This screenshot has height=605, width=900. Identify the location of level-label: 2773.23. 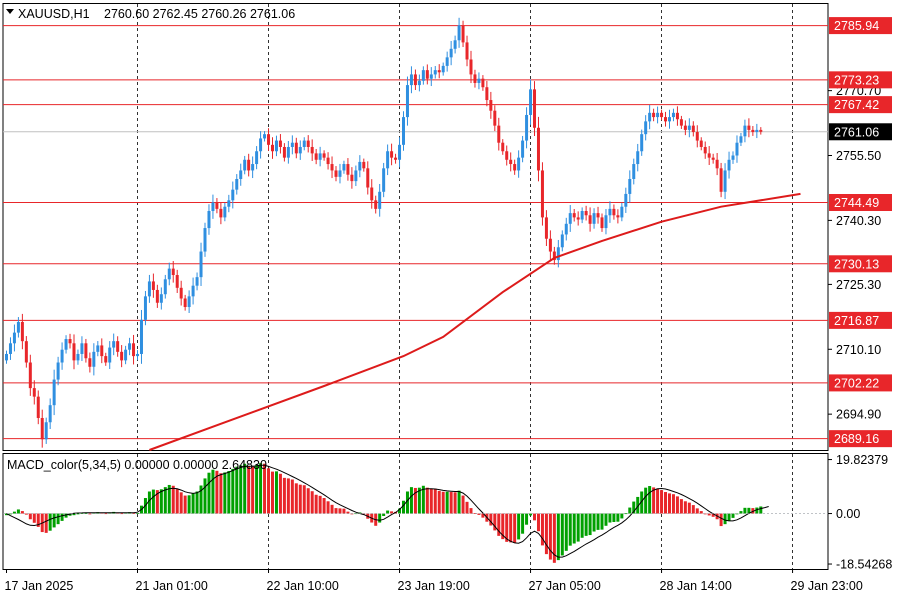
(856, 80).